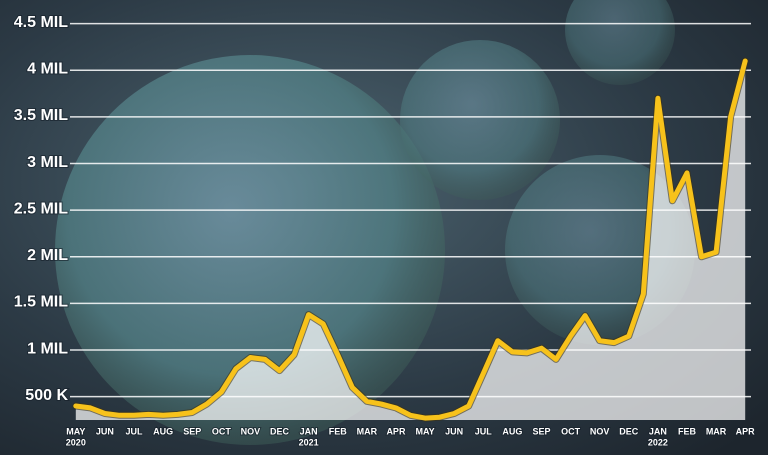  What do you see at coordinates (46, 395) in the screenshot?
I see `y-tick-label: 500 K` at bounding box center [46, 395].